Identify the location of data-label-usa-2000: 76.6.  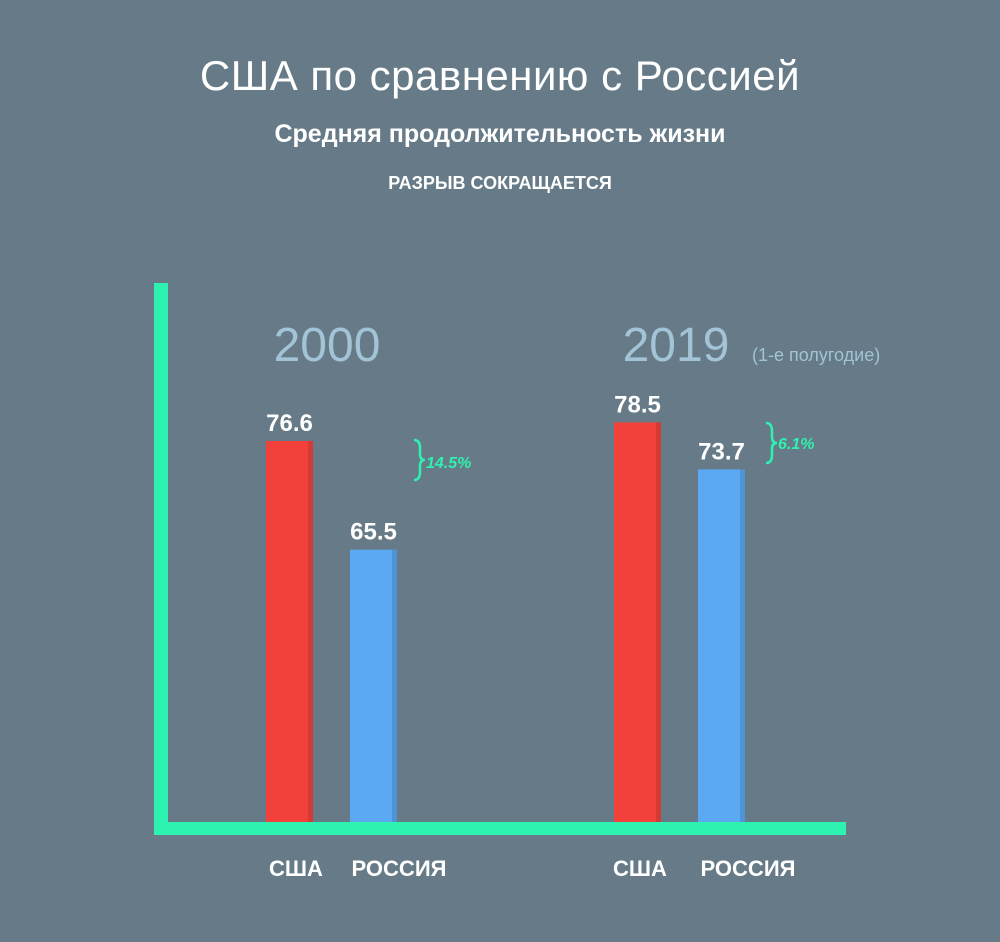
(289, 423).